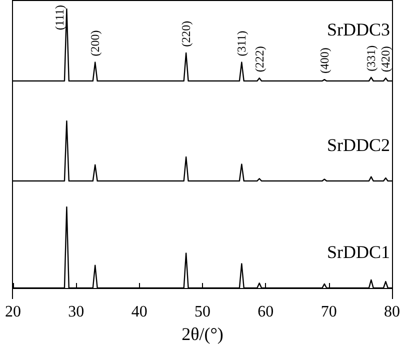 This screenshot has height=346, width=400. I want to click on x-tick-label: 60, so click(266, 312).